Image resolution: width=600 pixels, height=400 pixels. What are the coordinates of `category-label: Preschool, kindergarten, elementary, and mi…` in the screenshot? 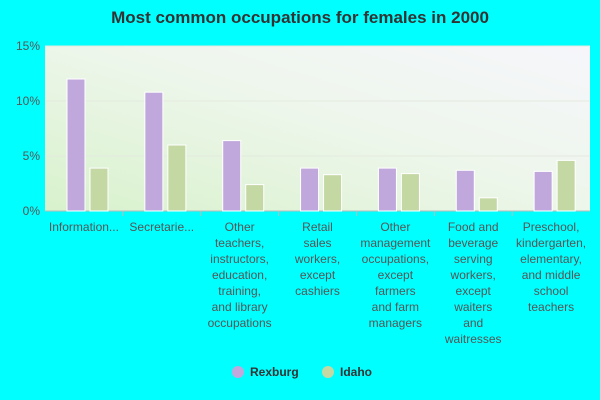 It's located at (551, 267).